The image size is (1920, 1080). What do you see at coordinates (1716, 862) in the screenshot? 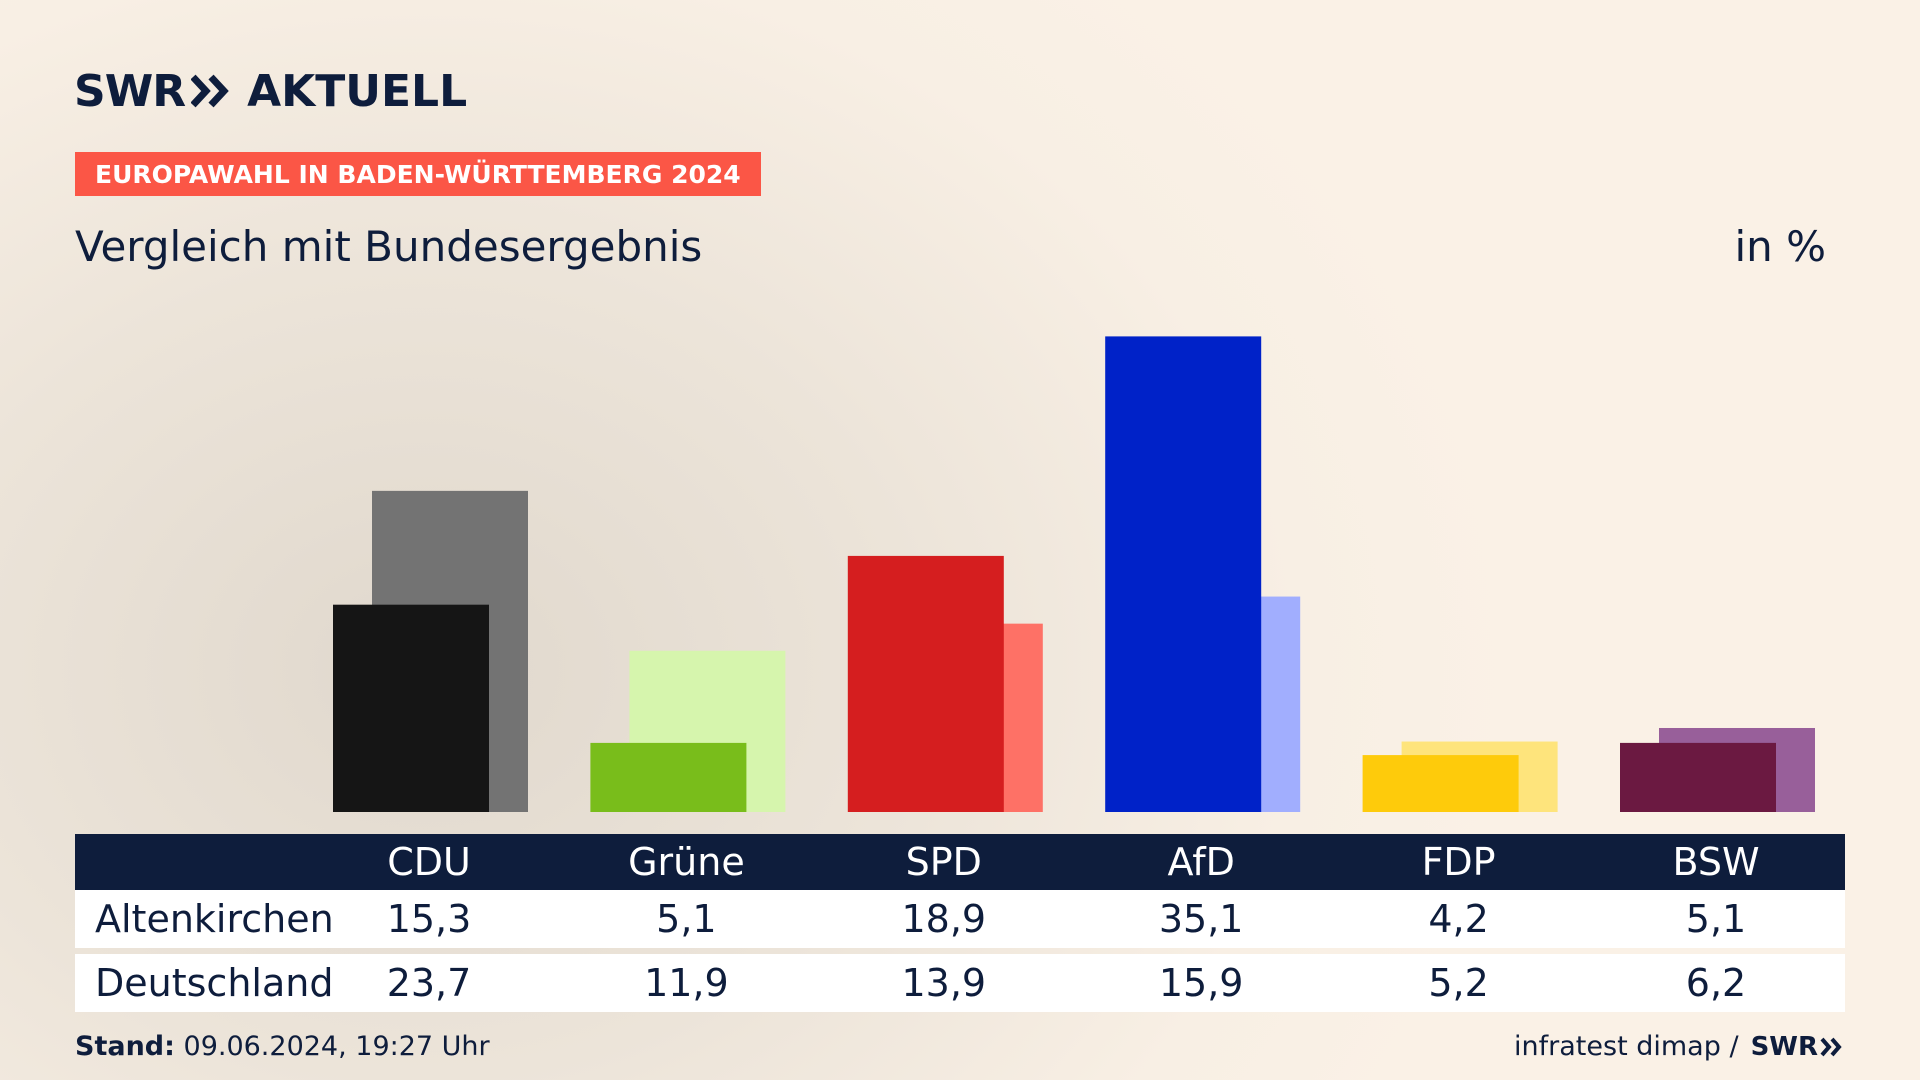
I see `column-header-bsw: BSW` at bounding box center [1716, 862].